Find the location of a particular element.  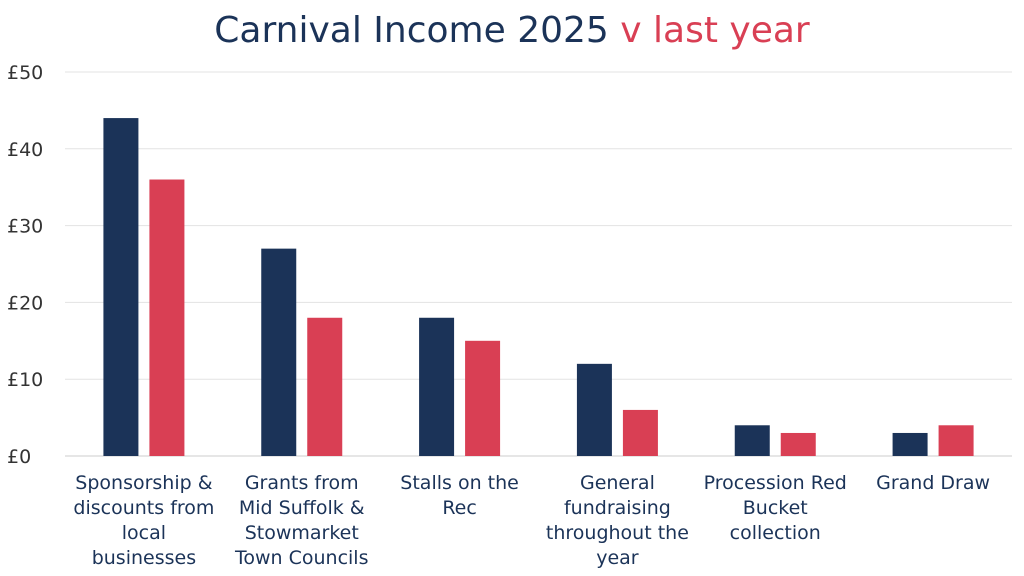

x-category-label: General fundraising throughout the year is located at coordinates (617, 520).